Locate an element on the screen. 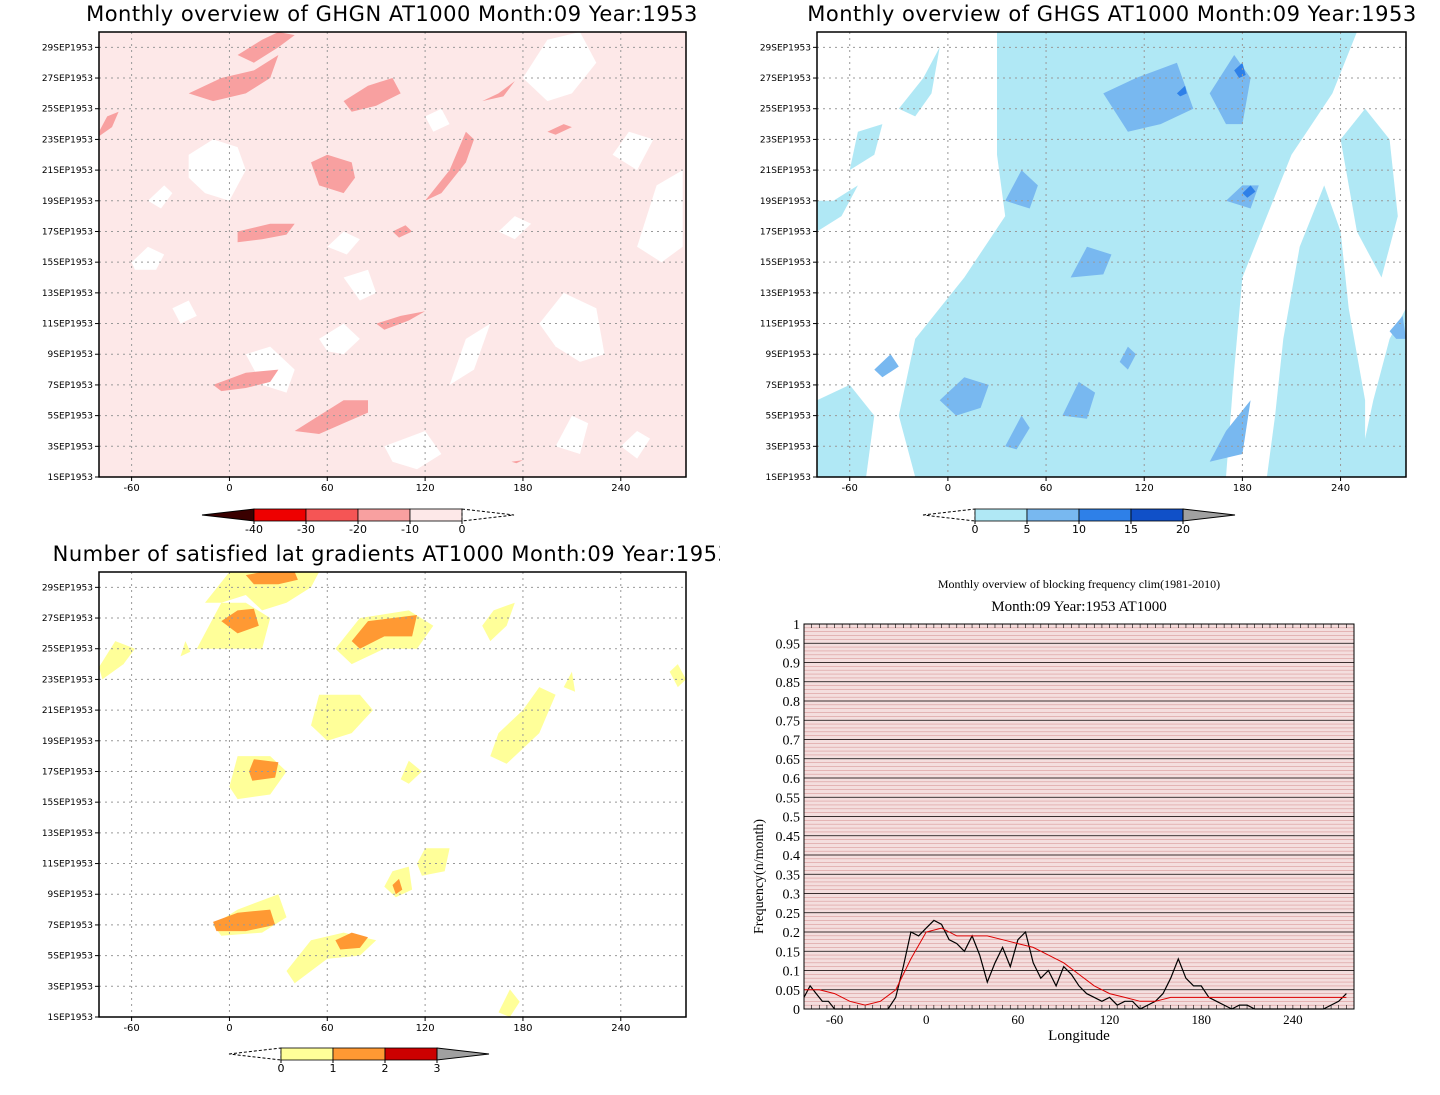 The image size is (1440, 1095). colorbar-label: 3 is located at coordinates (437, 1068).